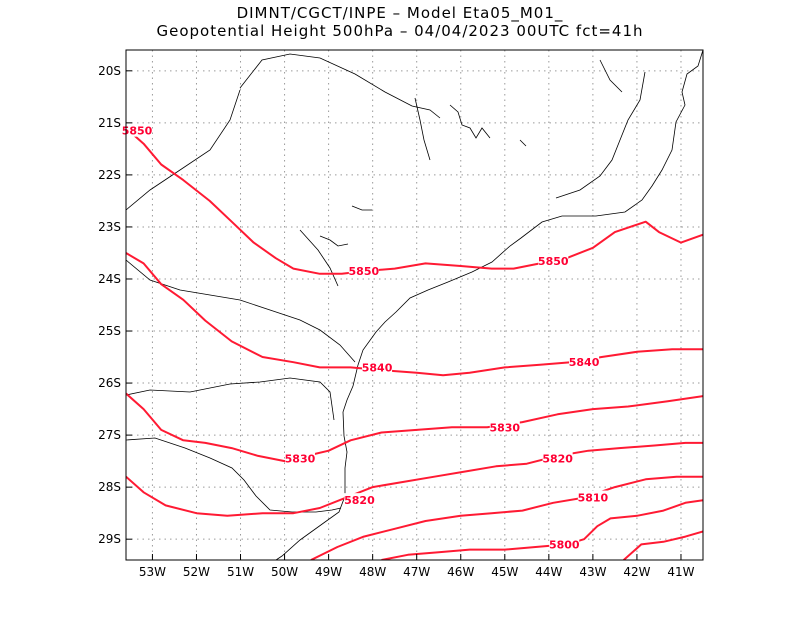 The image size is (800, 618). Describe the element at coordinates (109, 383) in the screenshot. I see `y-tick-label: 26S` at that location.